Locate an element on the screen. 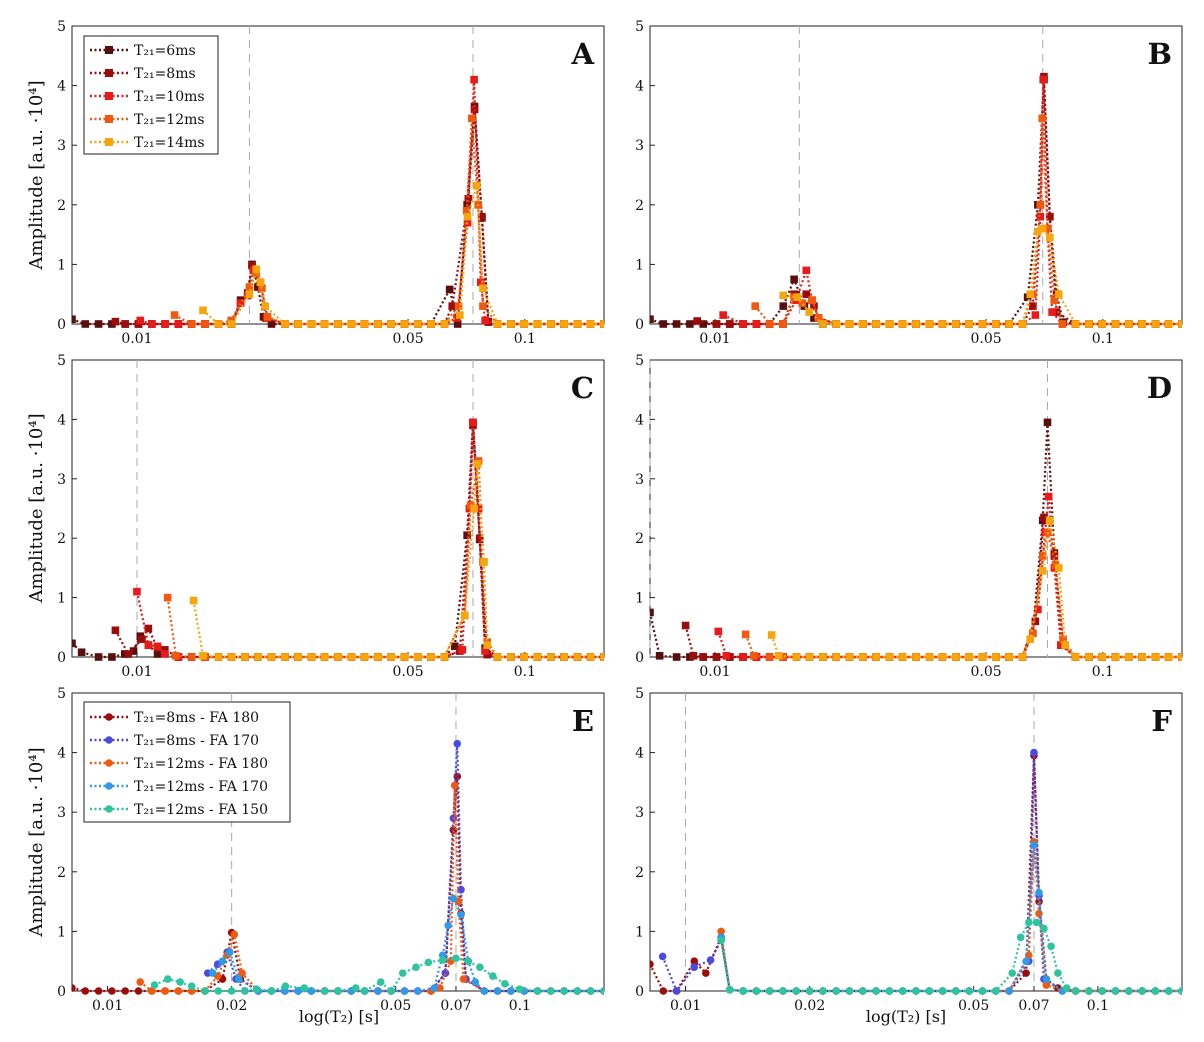 Image resolution: width=1204 pixels, height=1042 pixels. panel-a: 0 1 2 3 4 5 0.01 0.05 0.1 A is located at coordinates (331, 183).